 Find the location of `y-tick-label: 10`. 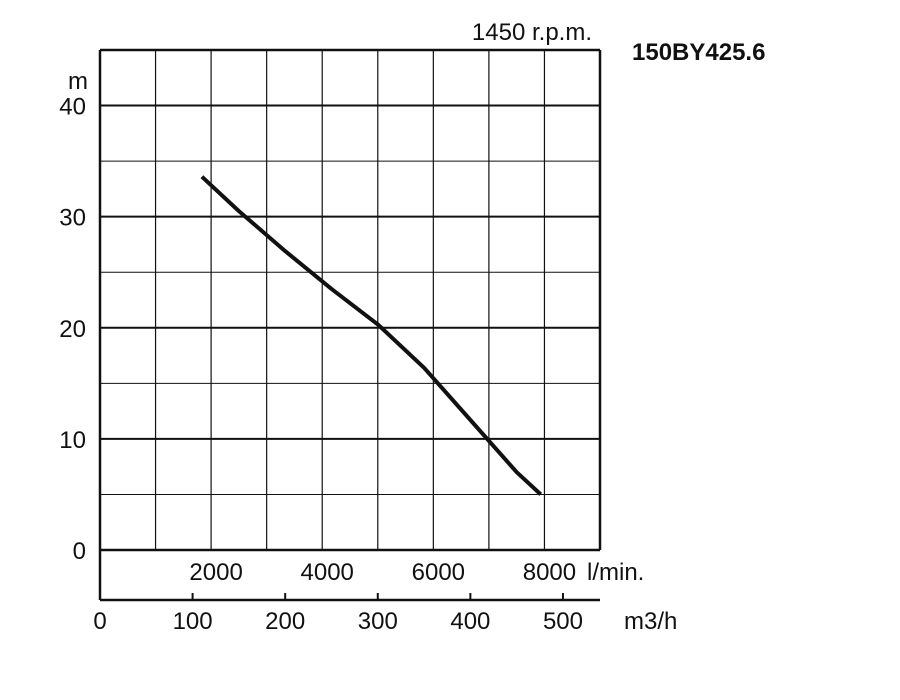

y-tick-label: 10 is located at coordinates (72, 440).